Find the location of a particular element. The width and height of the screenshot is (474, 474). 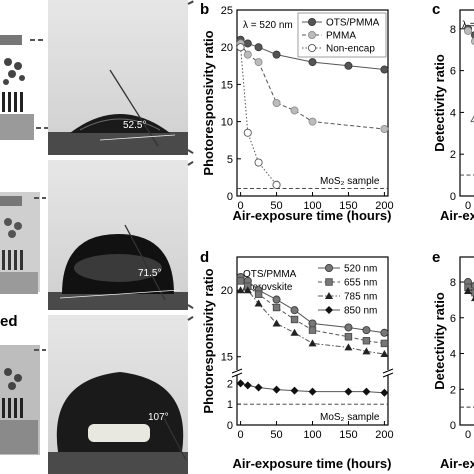

panel-d-xtick-label: 200 is located at coordinates (384, 435).